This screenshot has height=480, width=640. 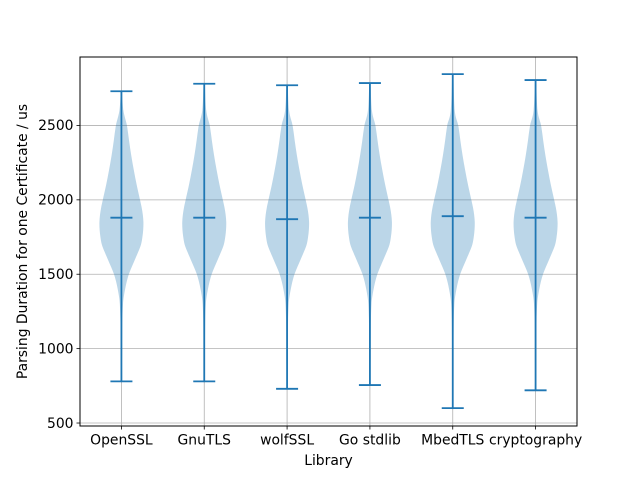 What do you see at coordinates (205, 441) in the screenshot?
I see `x-tick-label: GnuTLS` at bounding box center [205, 441].